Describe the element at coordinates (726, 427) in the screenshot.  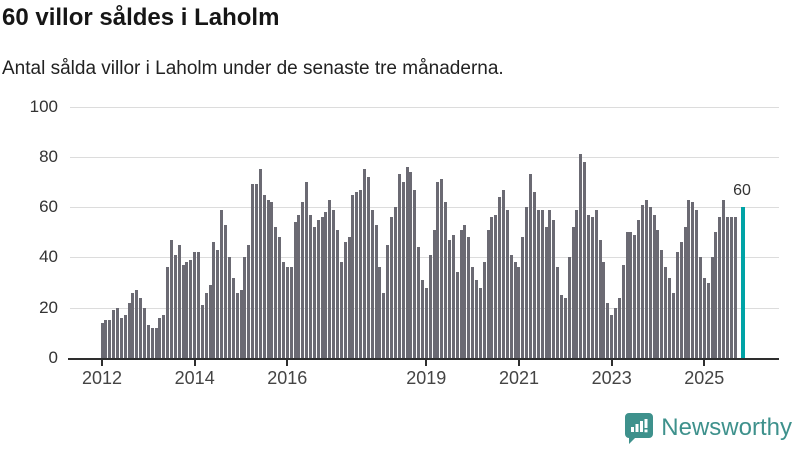
I see `newsworthy-logo-text: Newsworthy` at that location.